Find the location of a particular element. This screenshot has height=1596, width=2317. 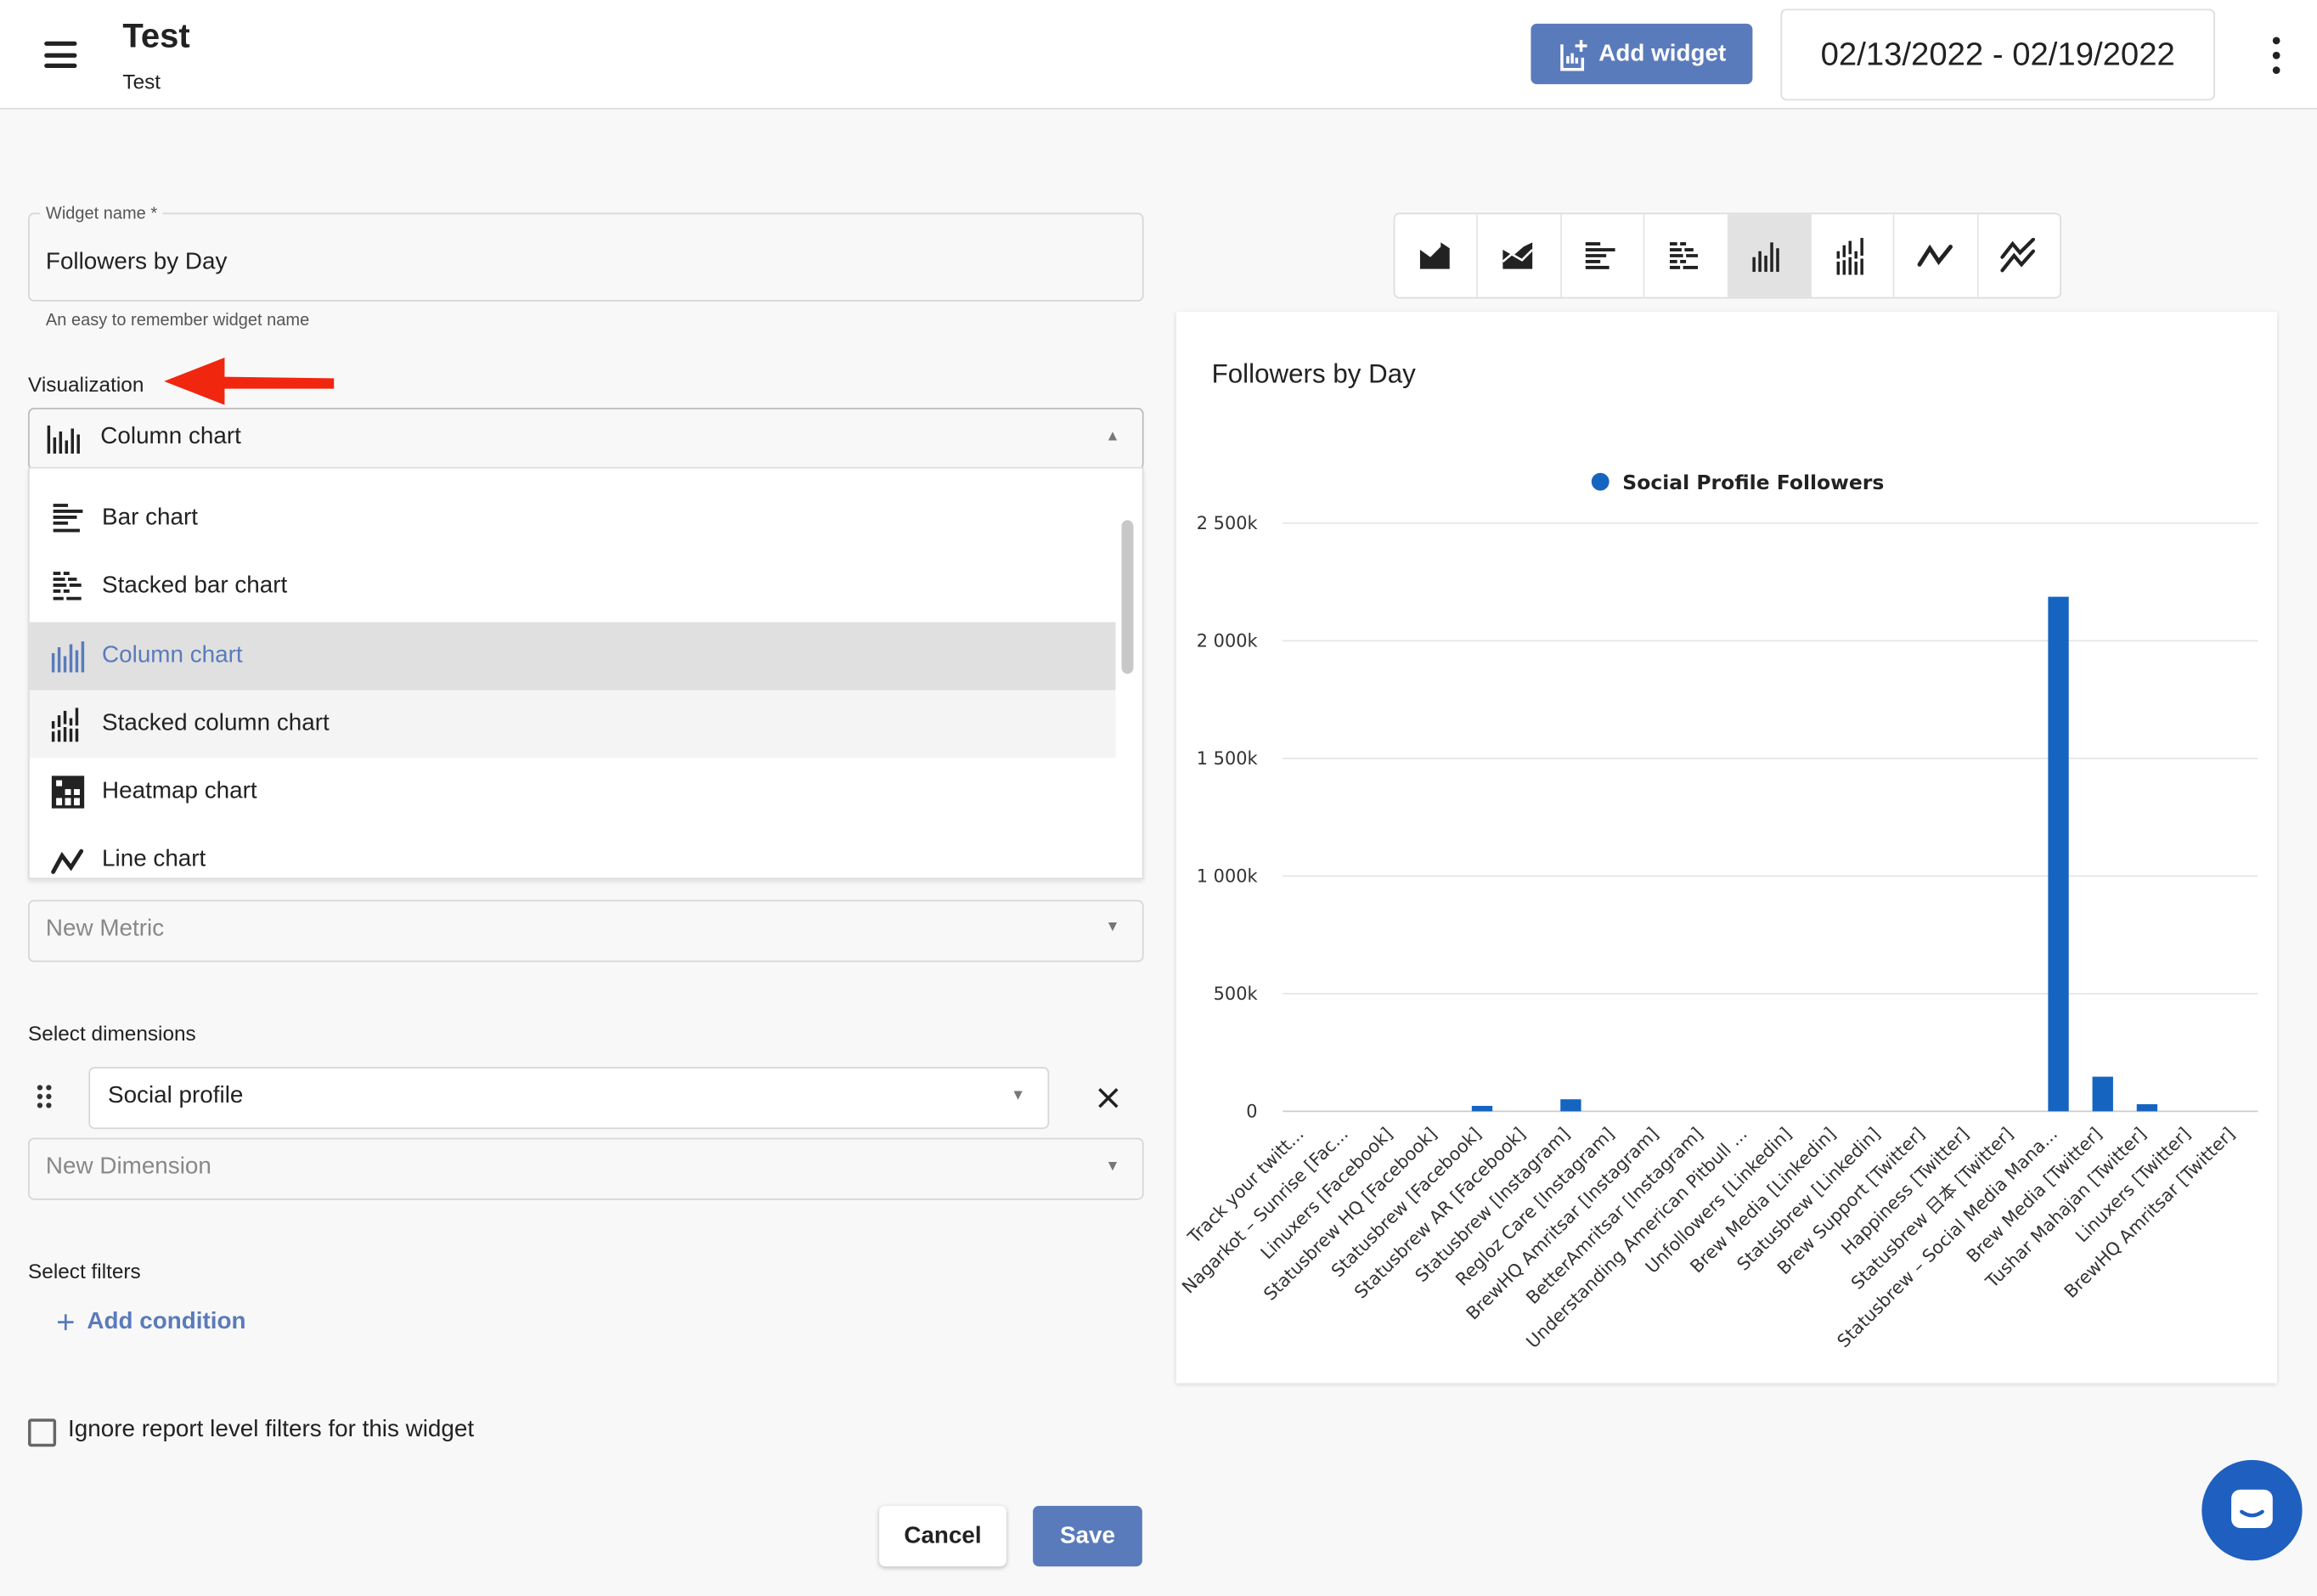

bar-chart-button is located at coordinates (1604, 255).